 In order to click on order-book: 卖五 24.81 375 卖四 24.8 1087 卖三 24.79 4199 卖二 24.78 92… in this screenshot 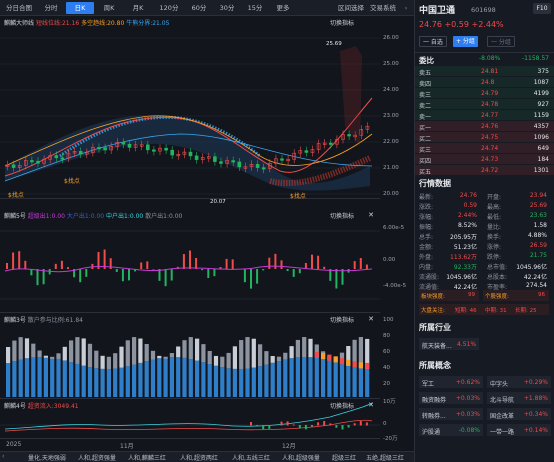, I will do `click(484, 121)`.